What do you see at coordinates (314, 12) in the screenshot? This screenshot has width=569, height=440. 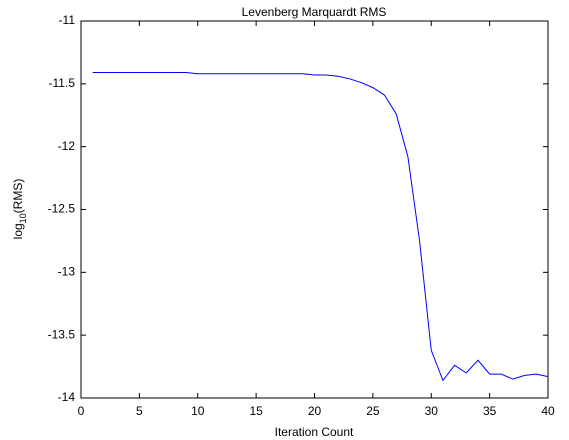 I see `chart-title: Levenberg Marquardt RMS` at bounding box center [314, 12].